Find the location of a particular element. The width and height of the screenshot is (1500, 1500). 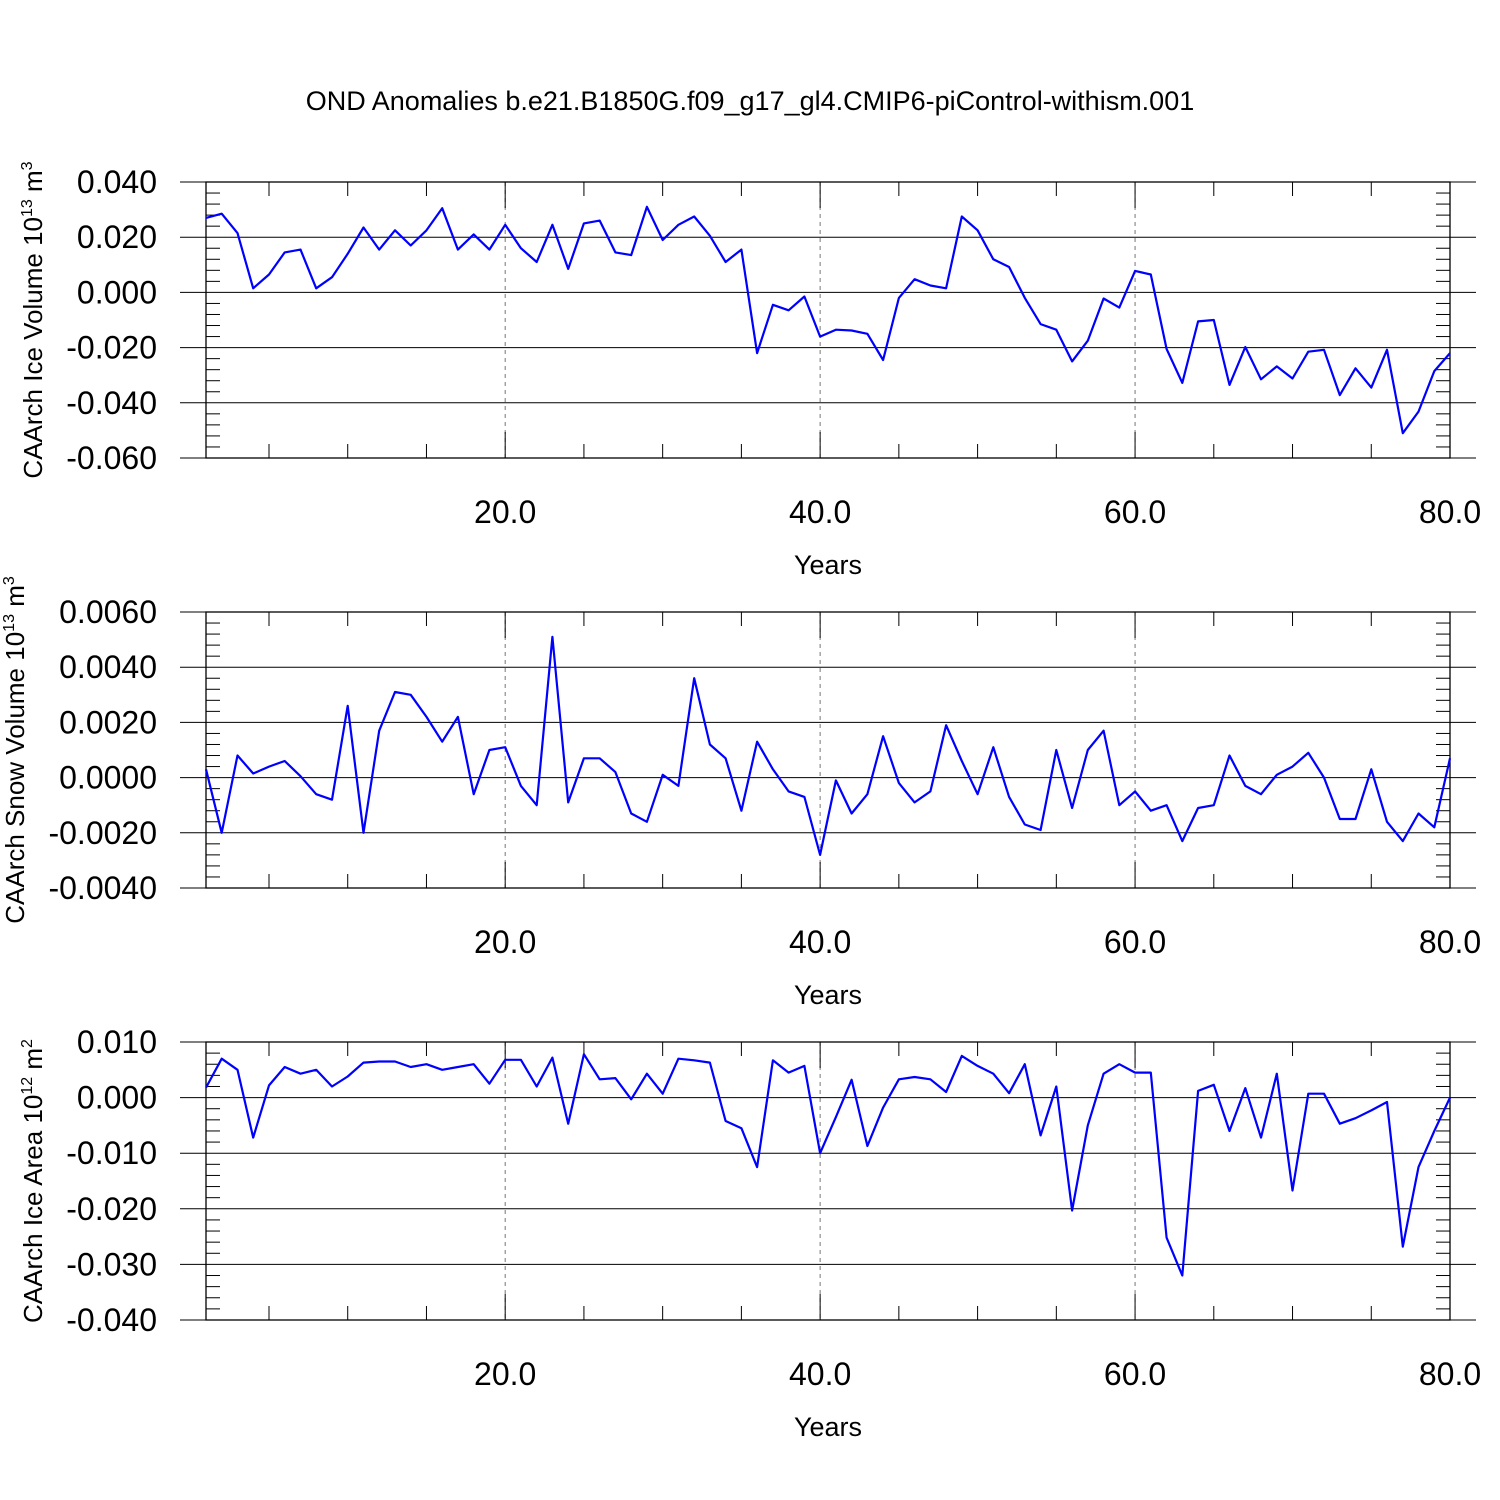

y-tick-label: -0.010 is located at coordinates (111, 1153).